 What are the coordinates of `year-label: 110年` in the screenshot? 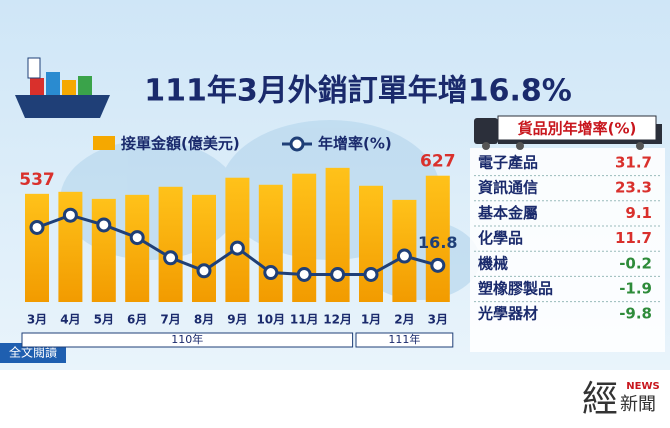 It's located at (187, 339).